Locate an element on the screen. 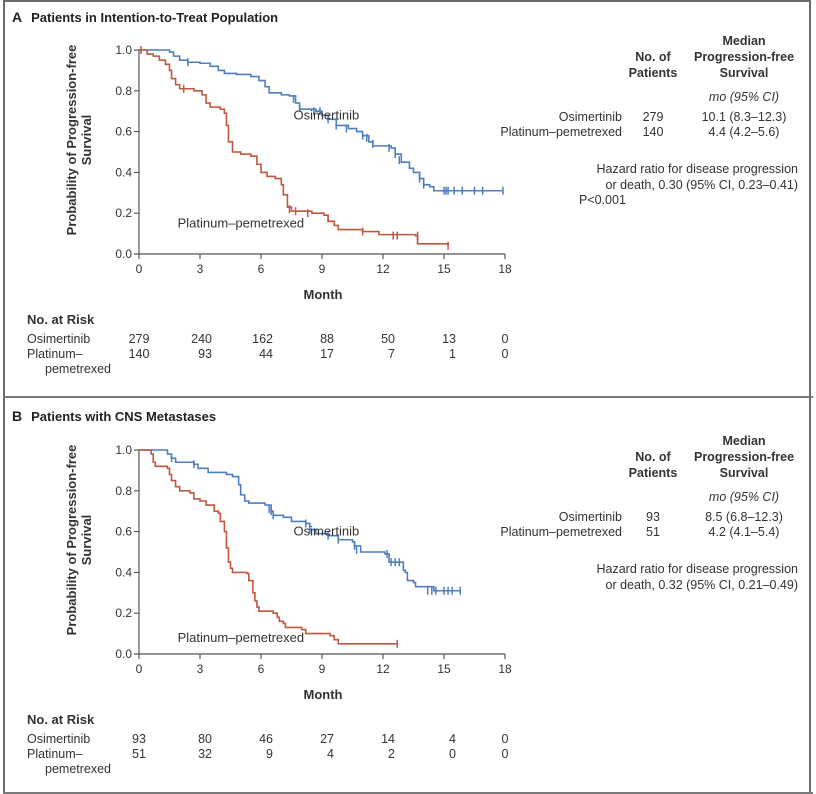 Image resolution: width=816 pixels, height=794 pixels. risk-count: 1 is located at coordinates (452, 354).